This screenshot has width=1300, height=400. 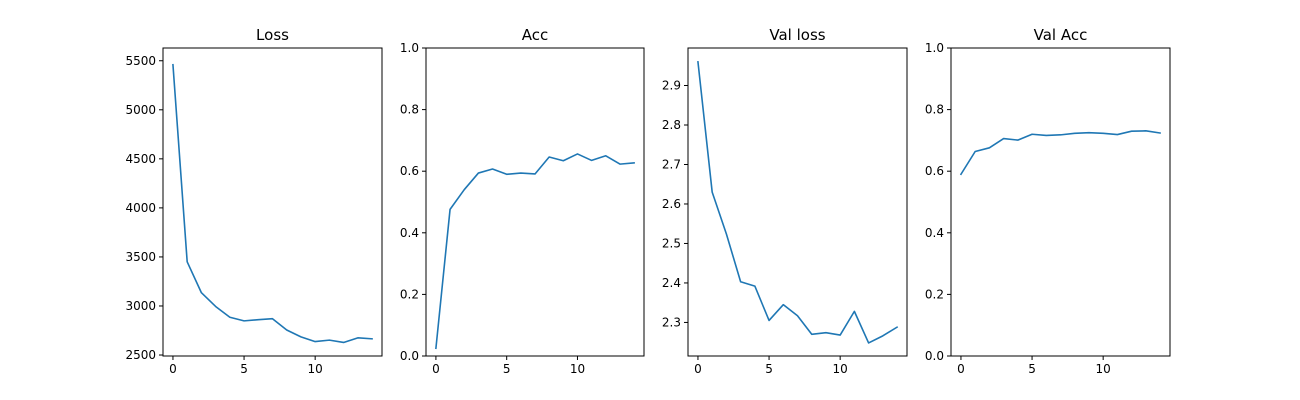 What do you see at coordinates (671, 164) in the screenshot?
I see `val-loss-ytick-label-2.7: 2.7` at bounding box center [671, 164].